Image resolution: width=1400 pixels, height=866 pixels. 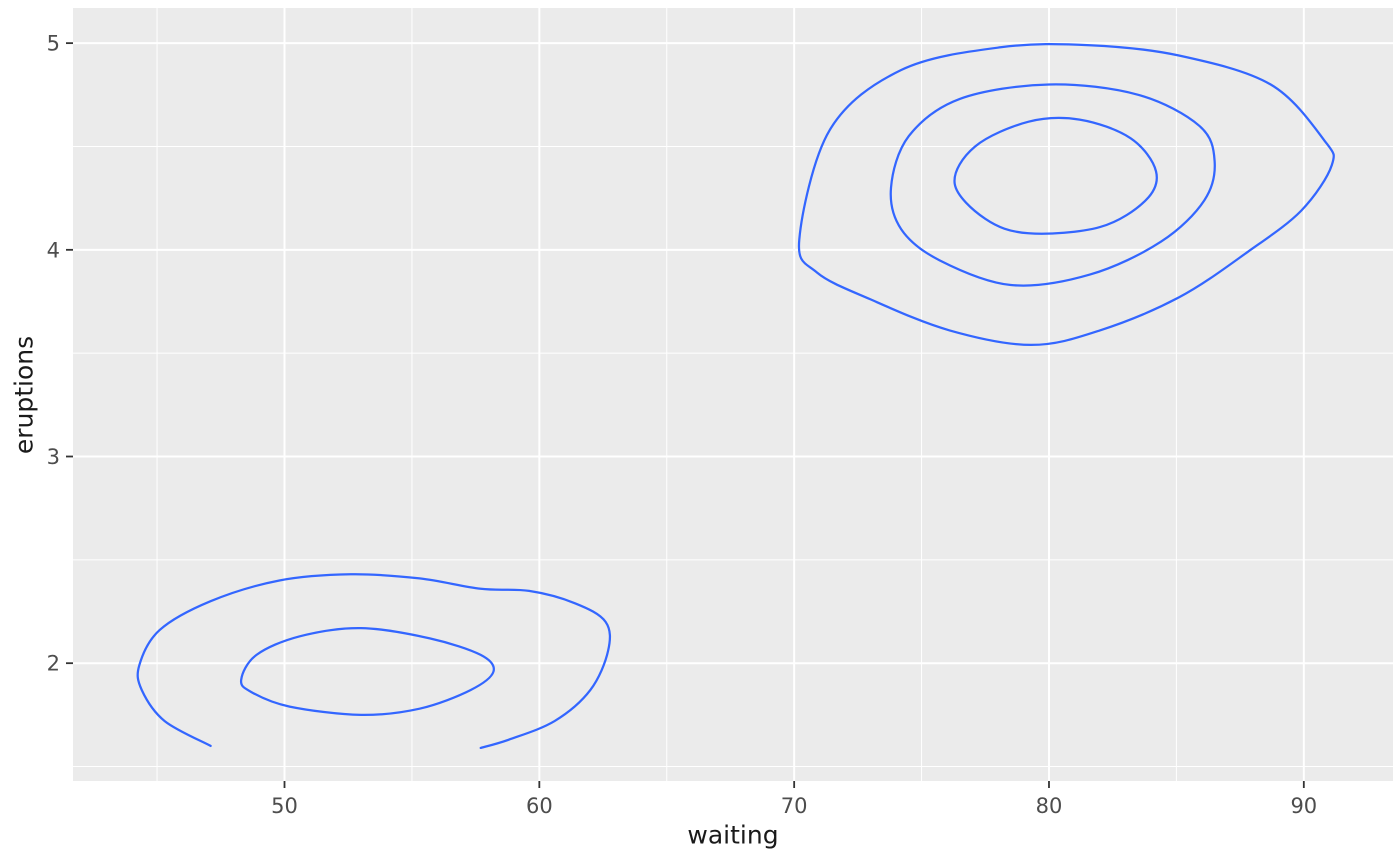 I want to click on x-tick-label: 60, so click(x=539, y=806).